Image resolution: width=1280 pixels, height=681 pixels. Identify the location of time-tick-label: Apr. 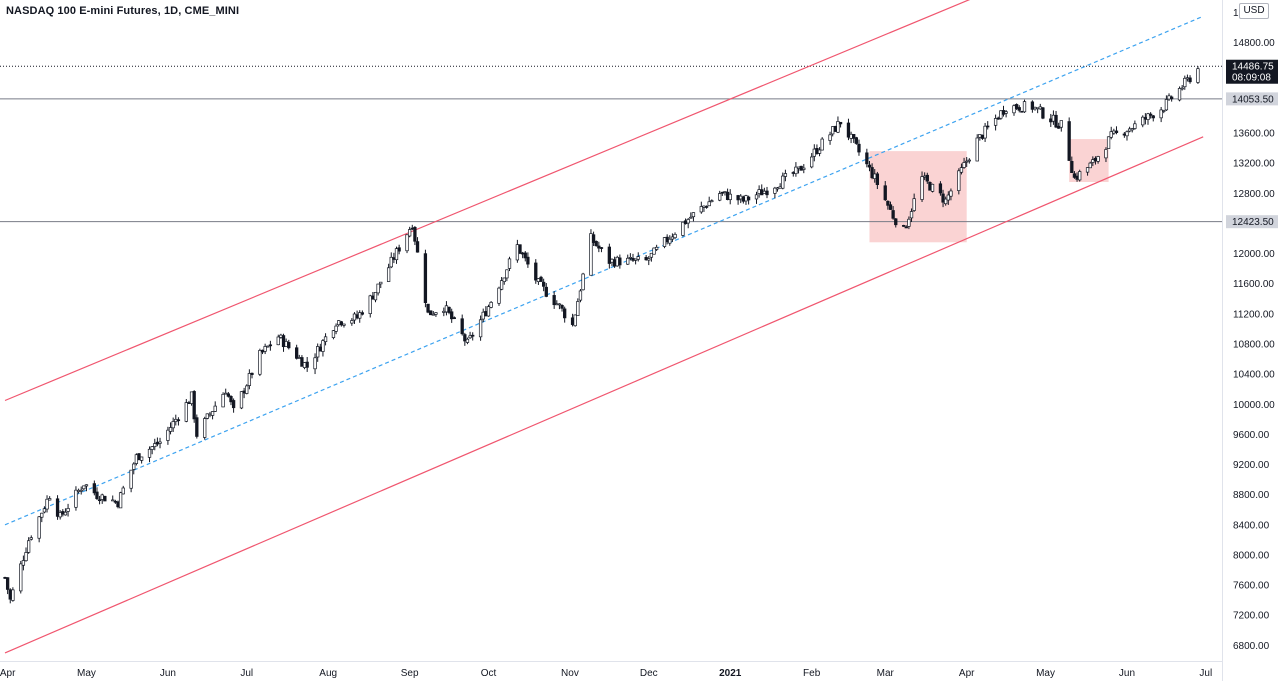
(8, 673).